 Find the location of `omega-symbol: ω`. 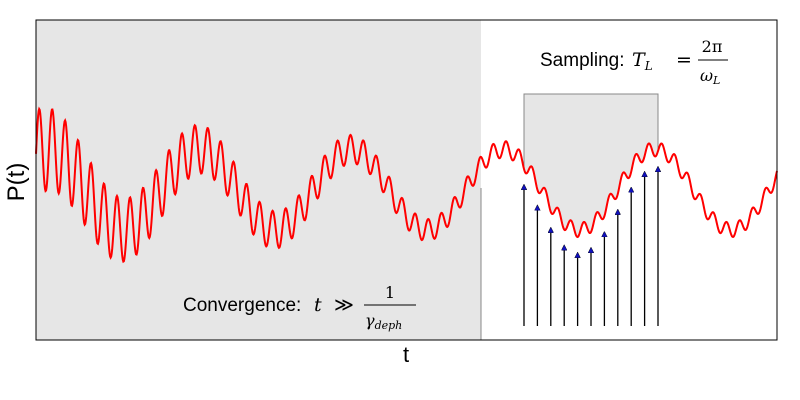

omega-symbol: ω is located at coordinates (706, 75).